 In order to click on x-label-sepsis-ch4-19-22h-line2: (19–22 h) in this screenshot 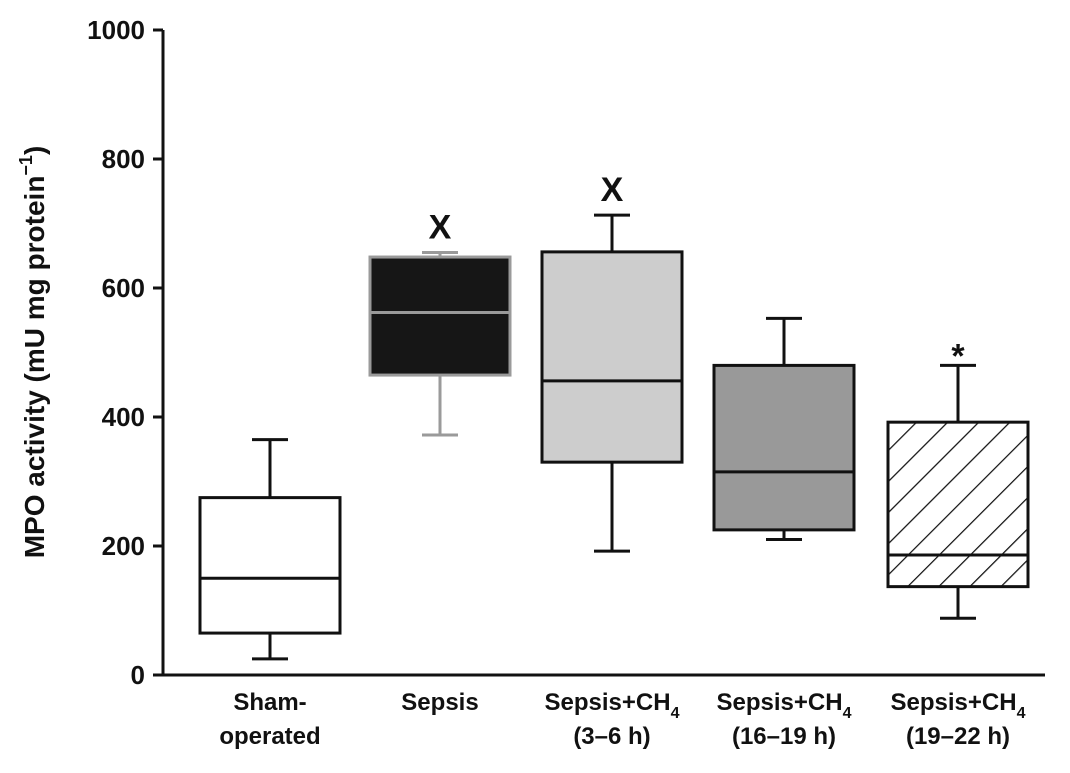, I will do `click(958, 736)`.